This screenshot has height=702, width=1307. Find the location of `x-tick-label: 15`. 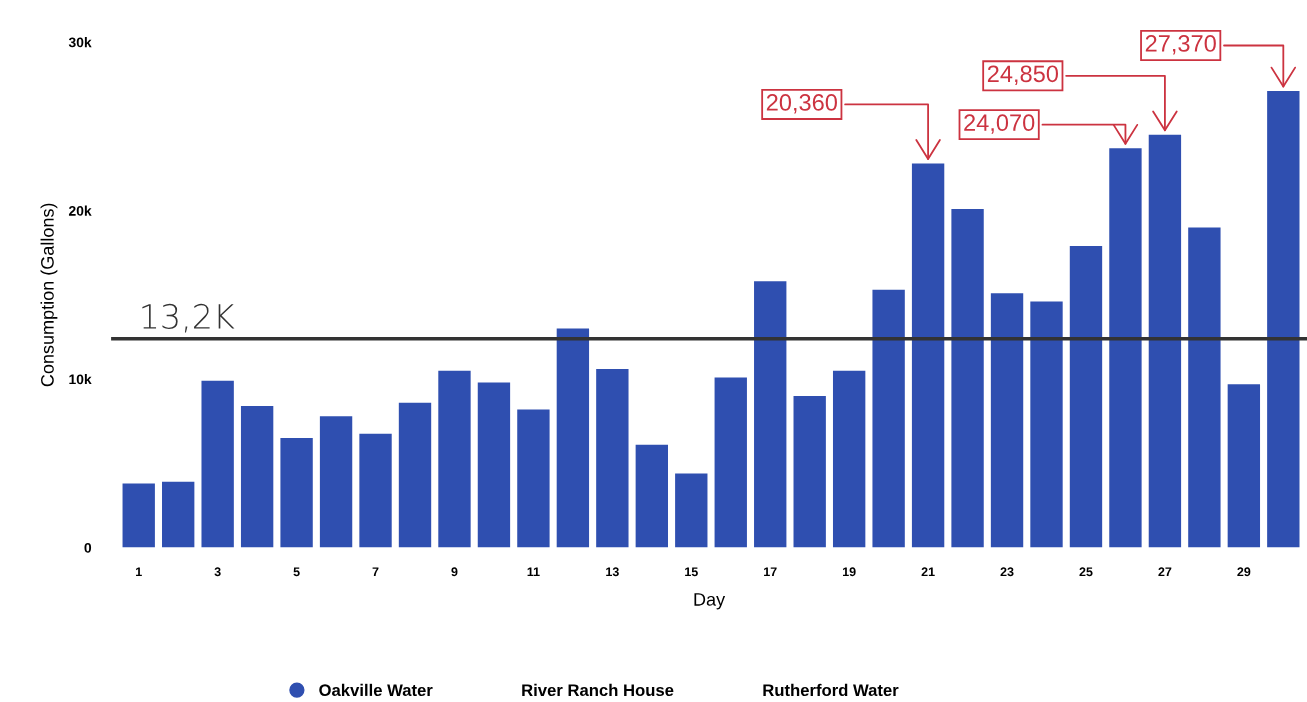

x-tick-label: 15 is located at coordinates (691, 572).